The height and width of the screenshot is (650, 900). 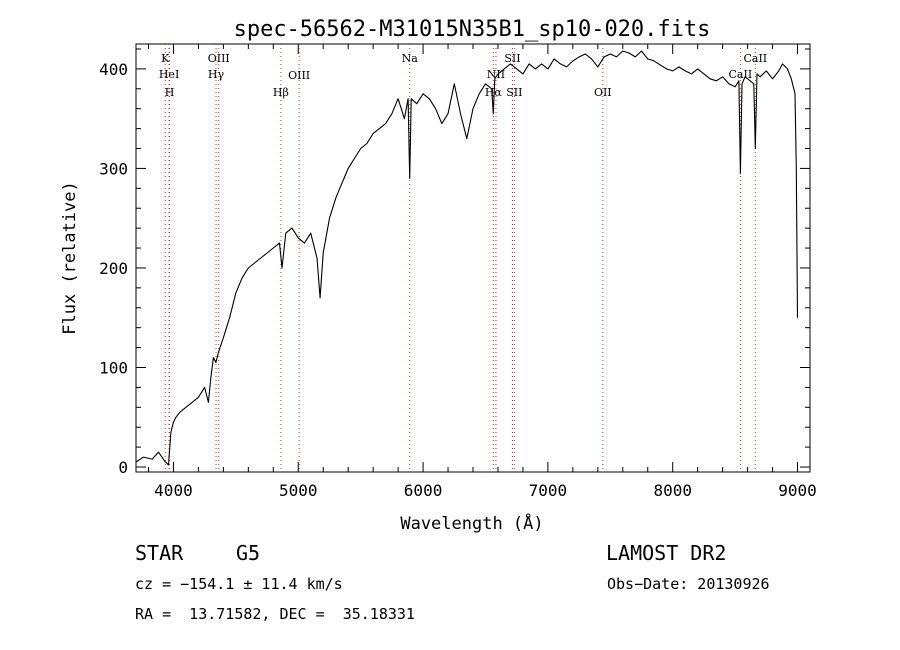 I want to click on x-tick-label: 6000, so click(x=423, y=490).